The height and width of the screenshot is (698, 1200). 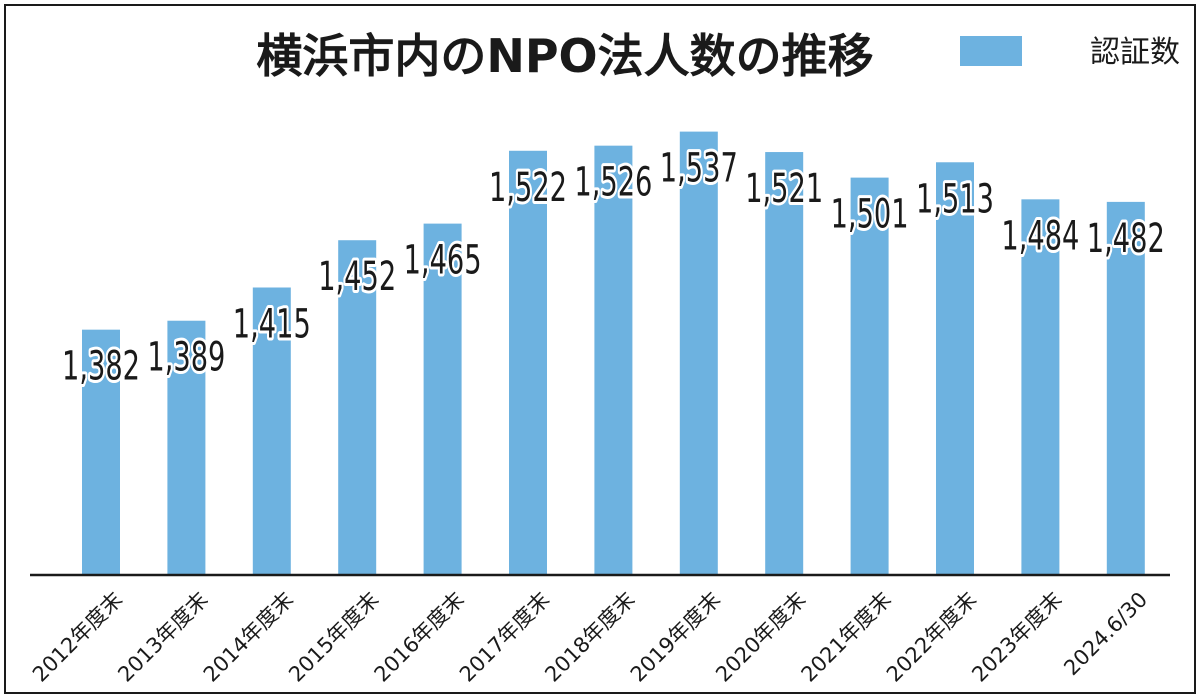 I want to click on x-tick-label-3: 2014年度末, so click(x=248, y=636).